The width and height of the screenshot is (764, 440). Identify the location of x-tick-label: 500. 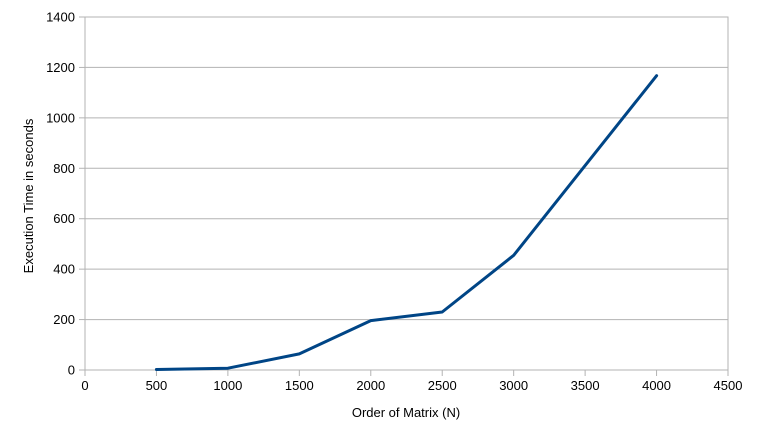
(157, 385).